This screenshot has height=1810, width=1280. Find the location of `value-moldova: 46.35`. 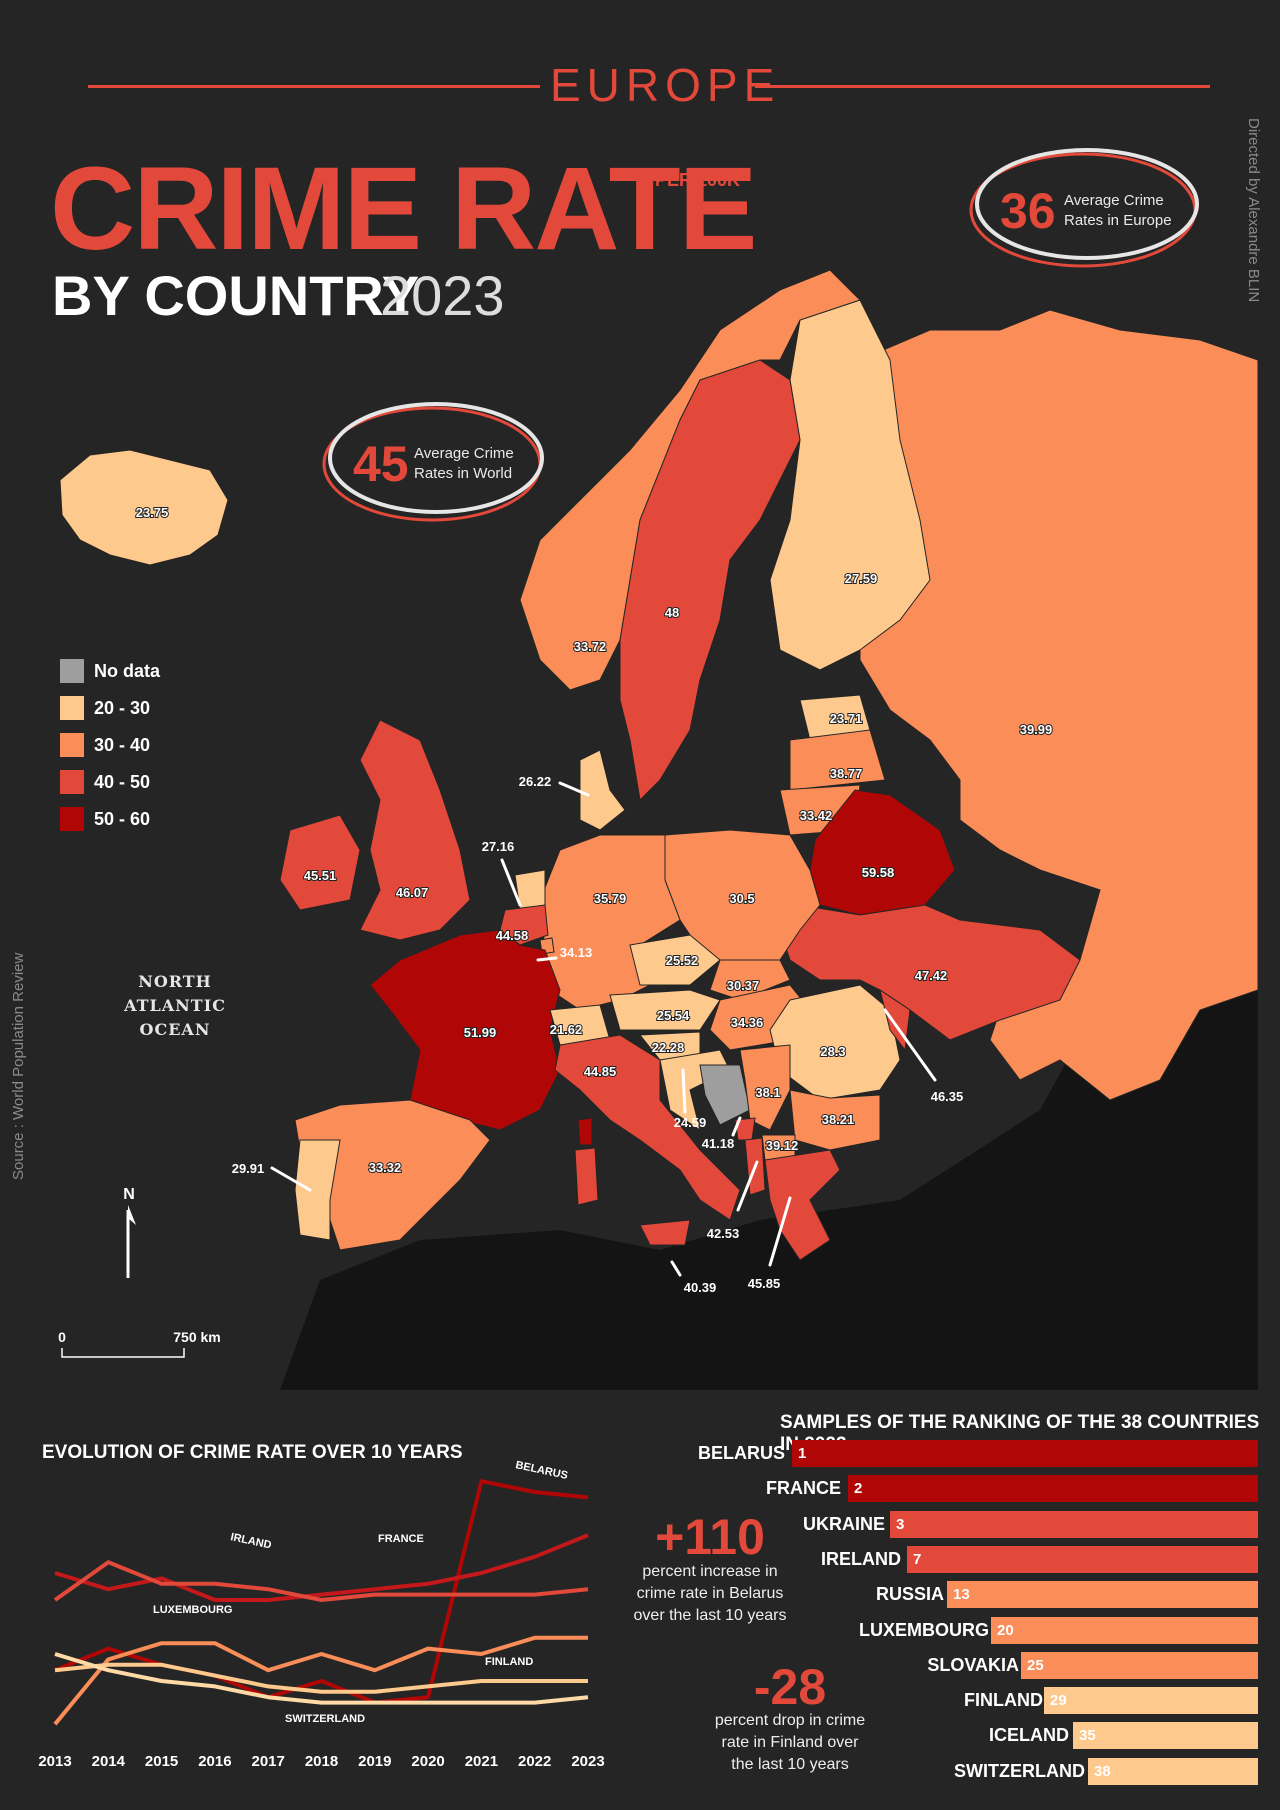

value-moldova: 46.35 is located at coordinates (947, 1096).